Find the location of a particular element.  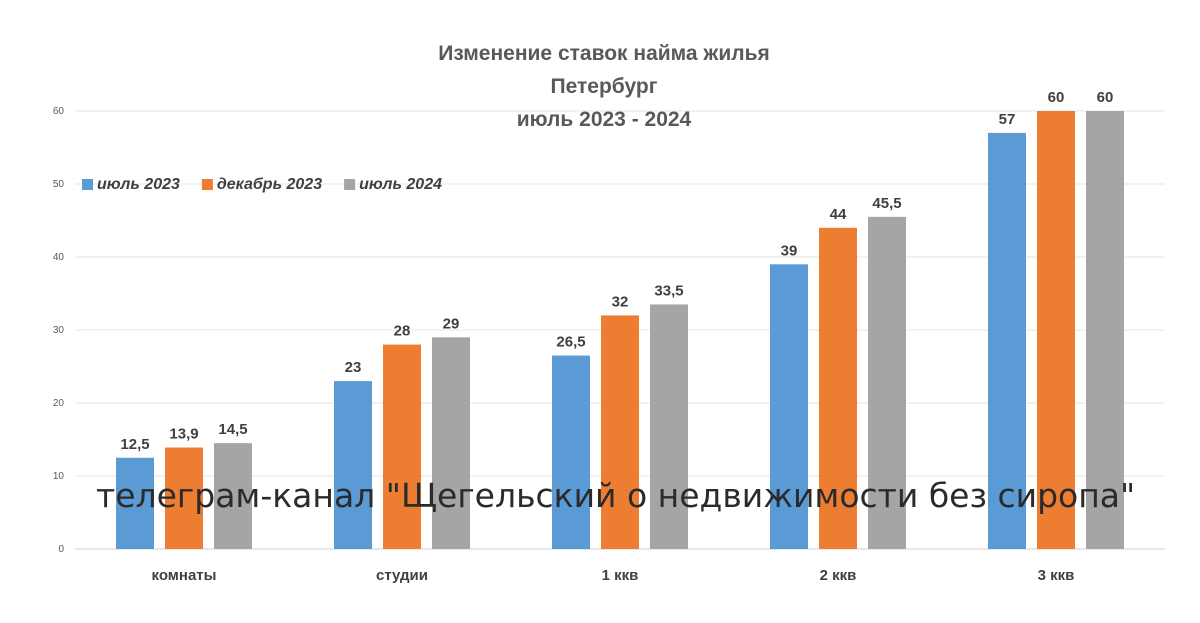

y-axis-ticks: 0 10 20 30 40 50 60 is located at coordinates (59, 330).